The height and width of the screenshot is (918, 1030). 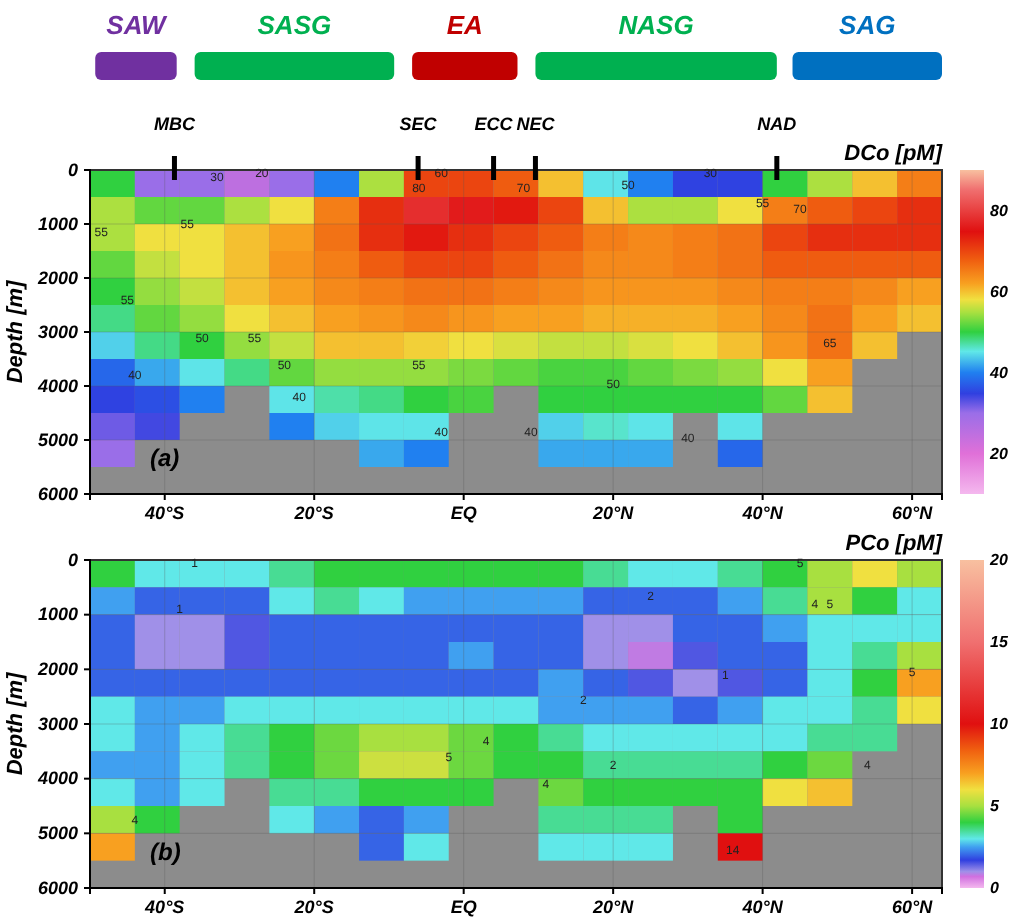 What do you see at coordinates (995, 806) in the screenshot?
I see `color-bar-label: 5` at bounding box center [995, 806].